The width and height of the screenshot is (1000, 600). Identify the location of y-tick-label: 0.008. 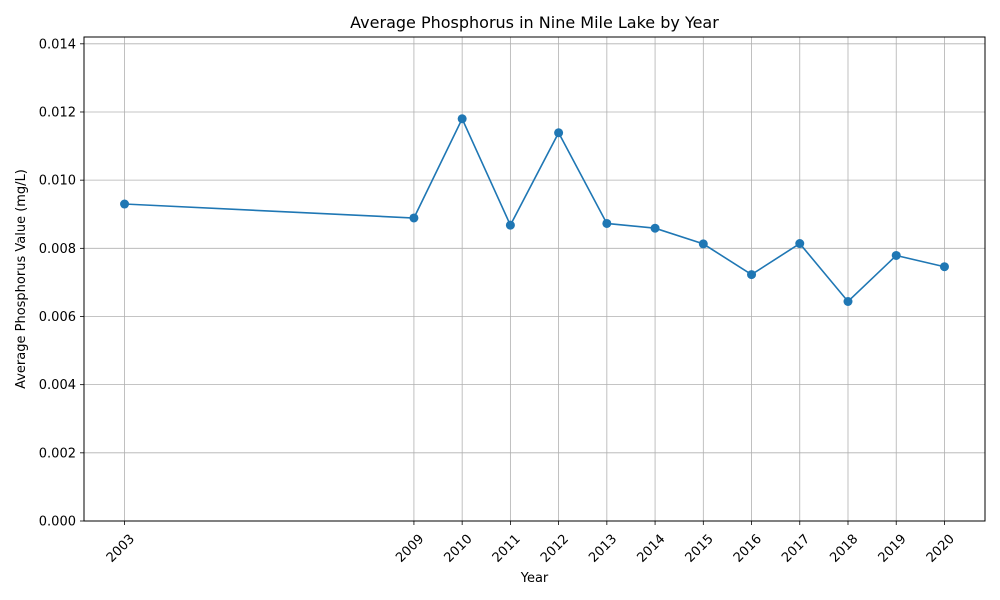
(57, 249).